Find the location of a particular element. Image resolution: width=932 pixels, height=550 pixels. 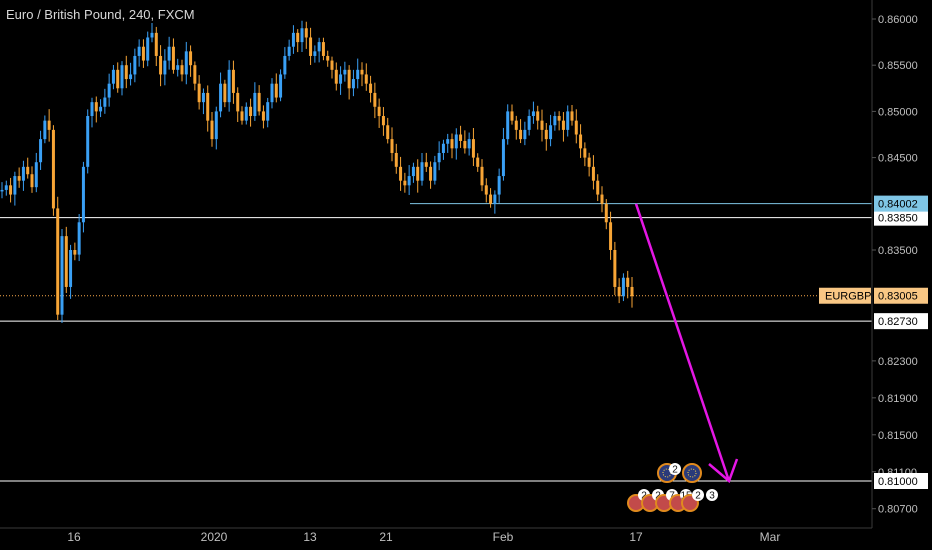

y-tick-label: 0.84500 is located at coordinates (898, 159).